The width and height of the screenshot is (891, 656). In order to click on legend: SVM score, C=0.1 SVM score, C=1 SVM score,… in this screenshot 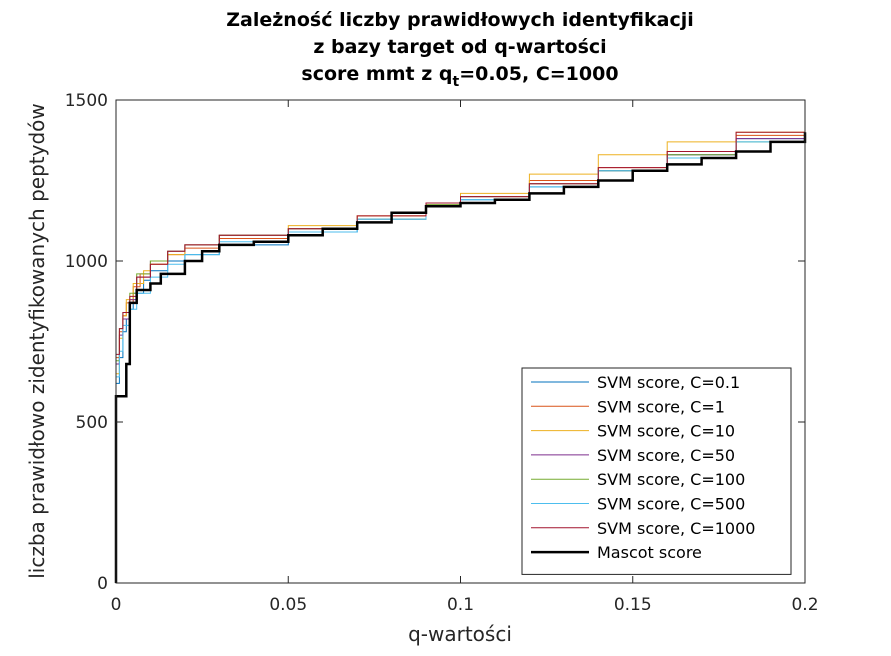, I will do `click(656, 471)`.